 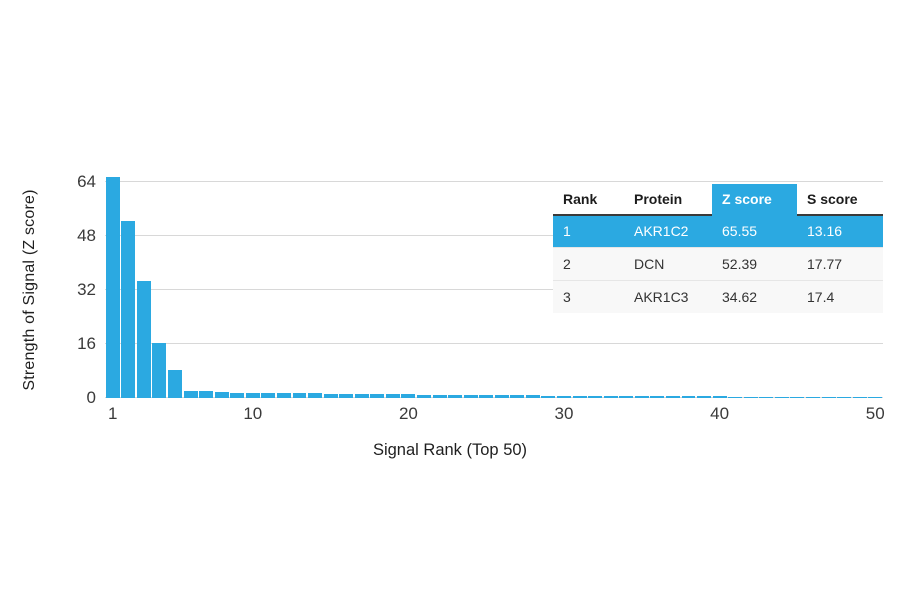 I want to click on table-row-akr1c3: 3 AKR1C3 34.62 17.4, so click(x=718, y=296).